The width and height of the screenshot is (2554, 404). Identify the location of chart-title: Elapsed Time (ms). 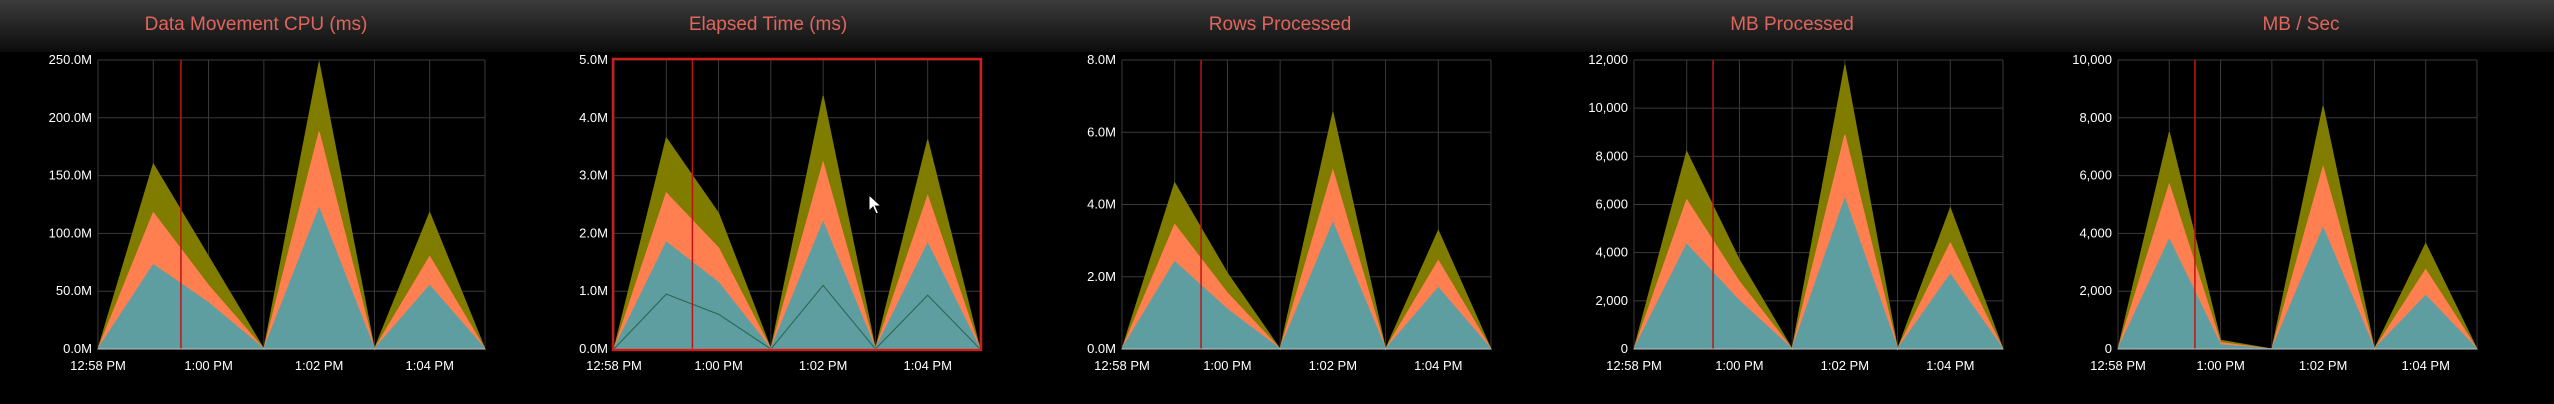
(768, 24).